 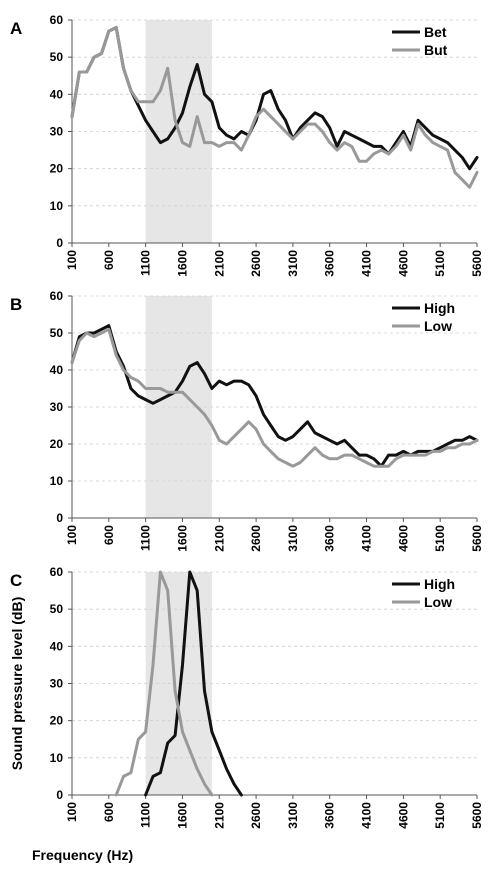 I want to click on series-line-bet, so click(x=274, y=98).